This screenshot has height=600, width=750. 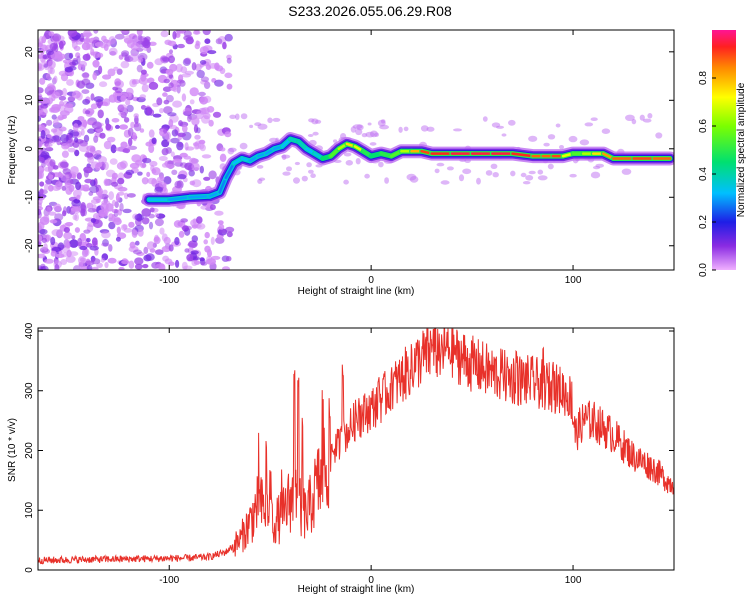 What do you see at coordinates (573, 280) in the screenshot?
I see `spectrogram-xtick-label: 100` at bounding box center [573, 280].